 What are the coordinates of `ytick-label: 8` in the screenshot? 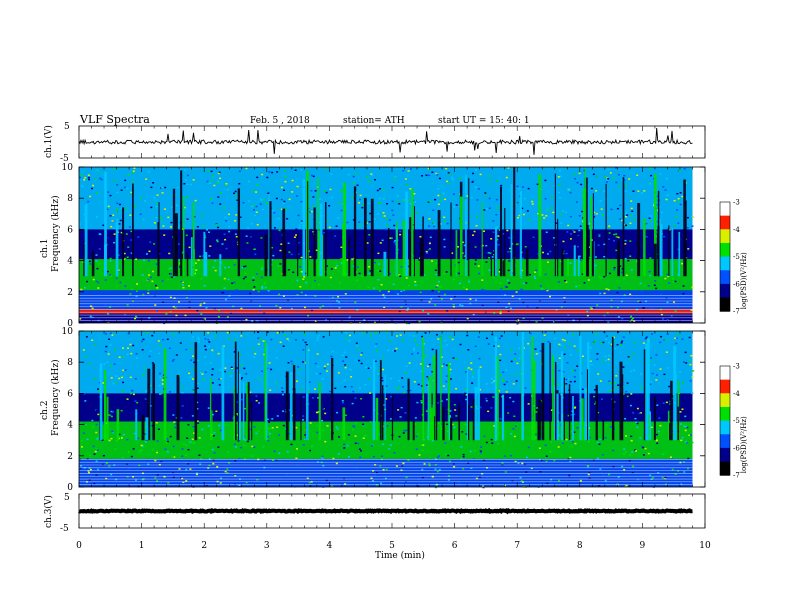 It's located at (70, 199).